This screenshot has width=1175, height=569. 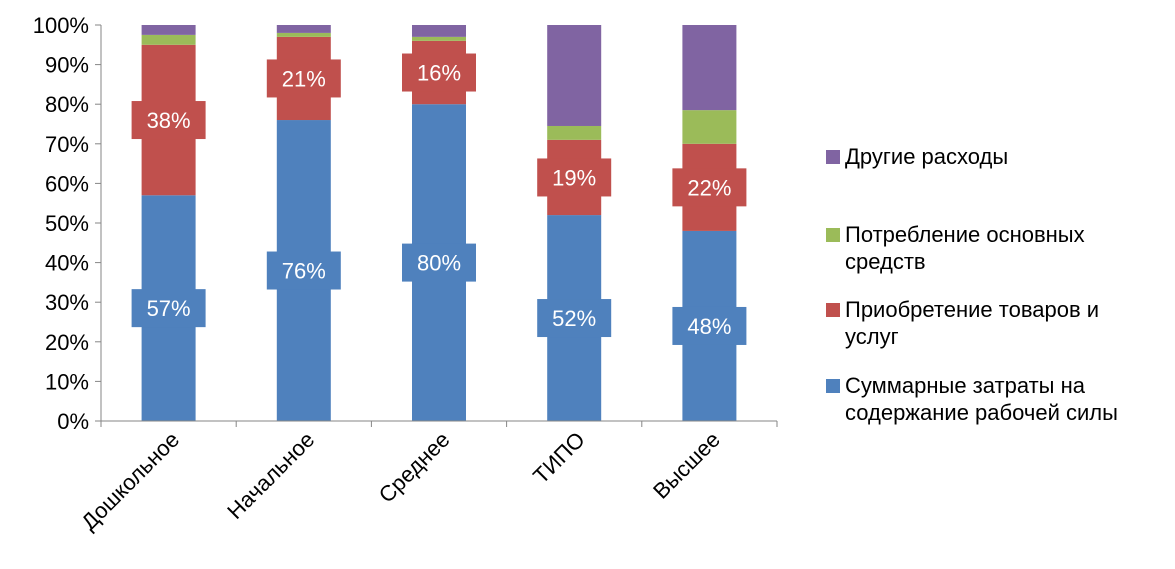 I want to click on data-label: 16%, so click(x=439, y=73).